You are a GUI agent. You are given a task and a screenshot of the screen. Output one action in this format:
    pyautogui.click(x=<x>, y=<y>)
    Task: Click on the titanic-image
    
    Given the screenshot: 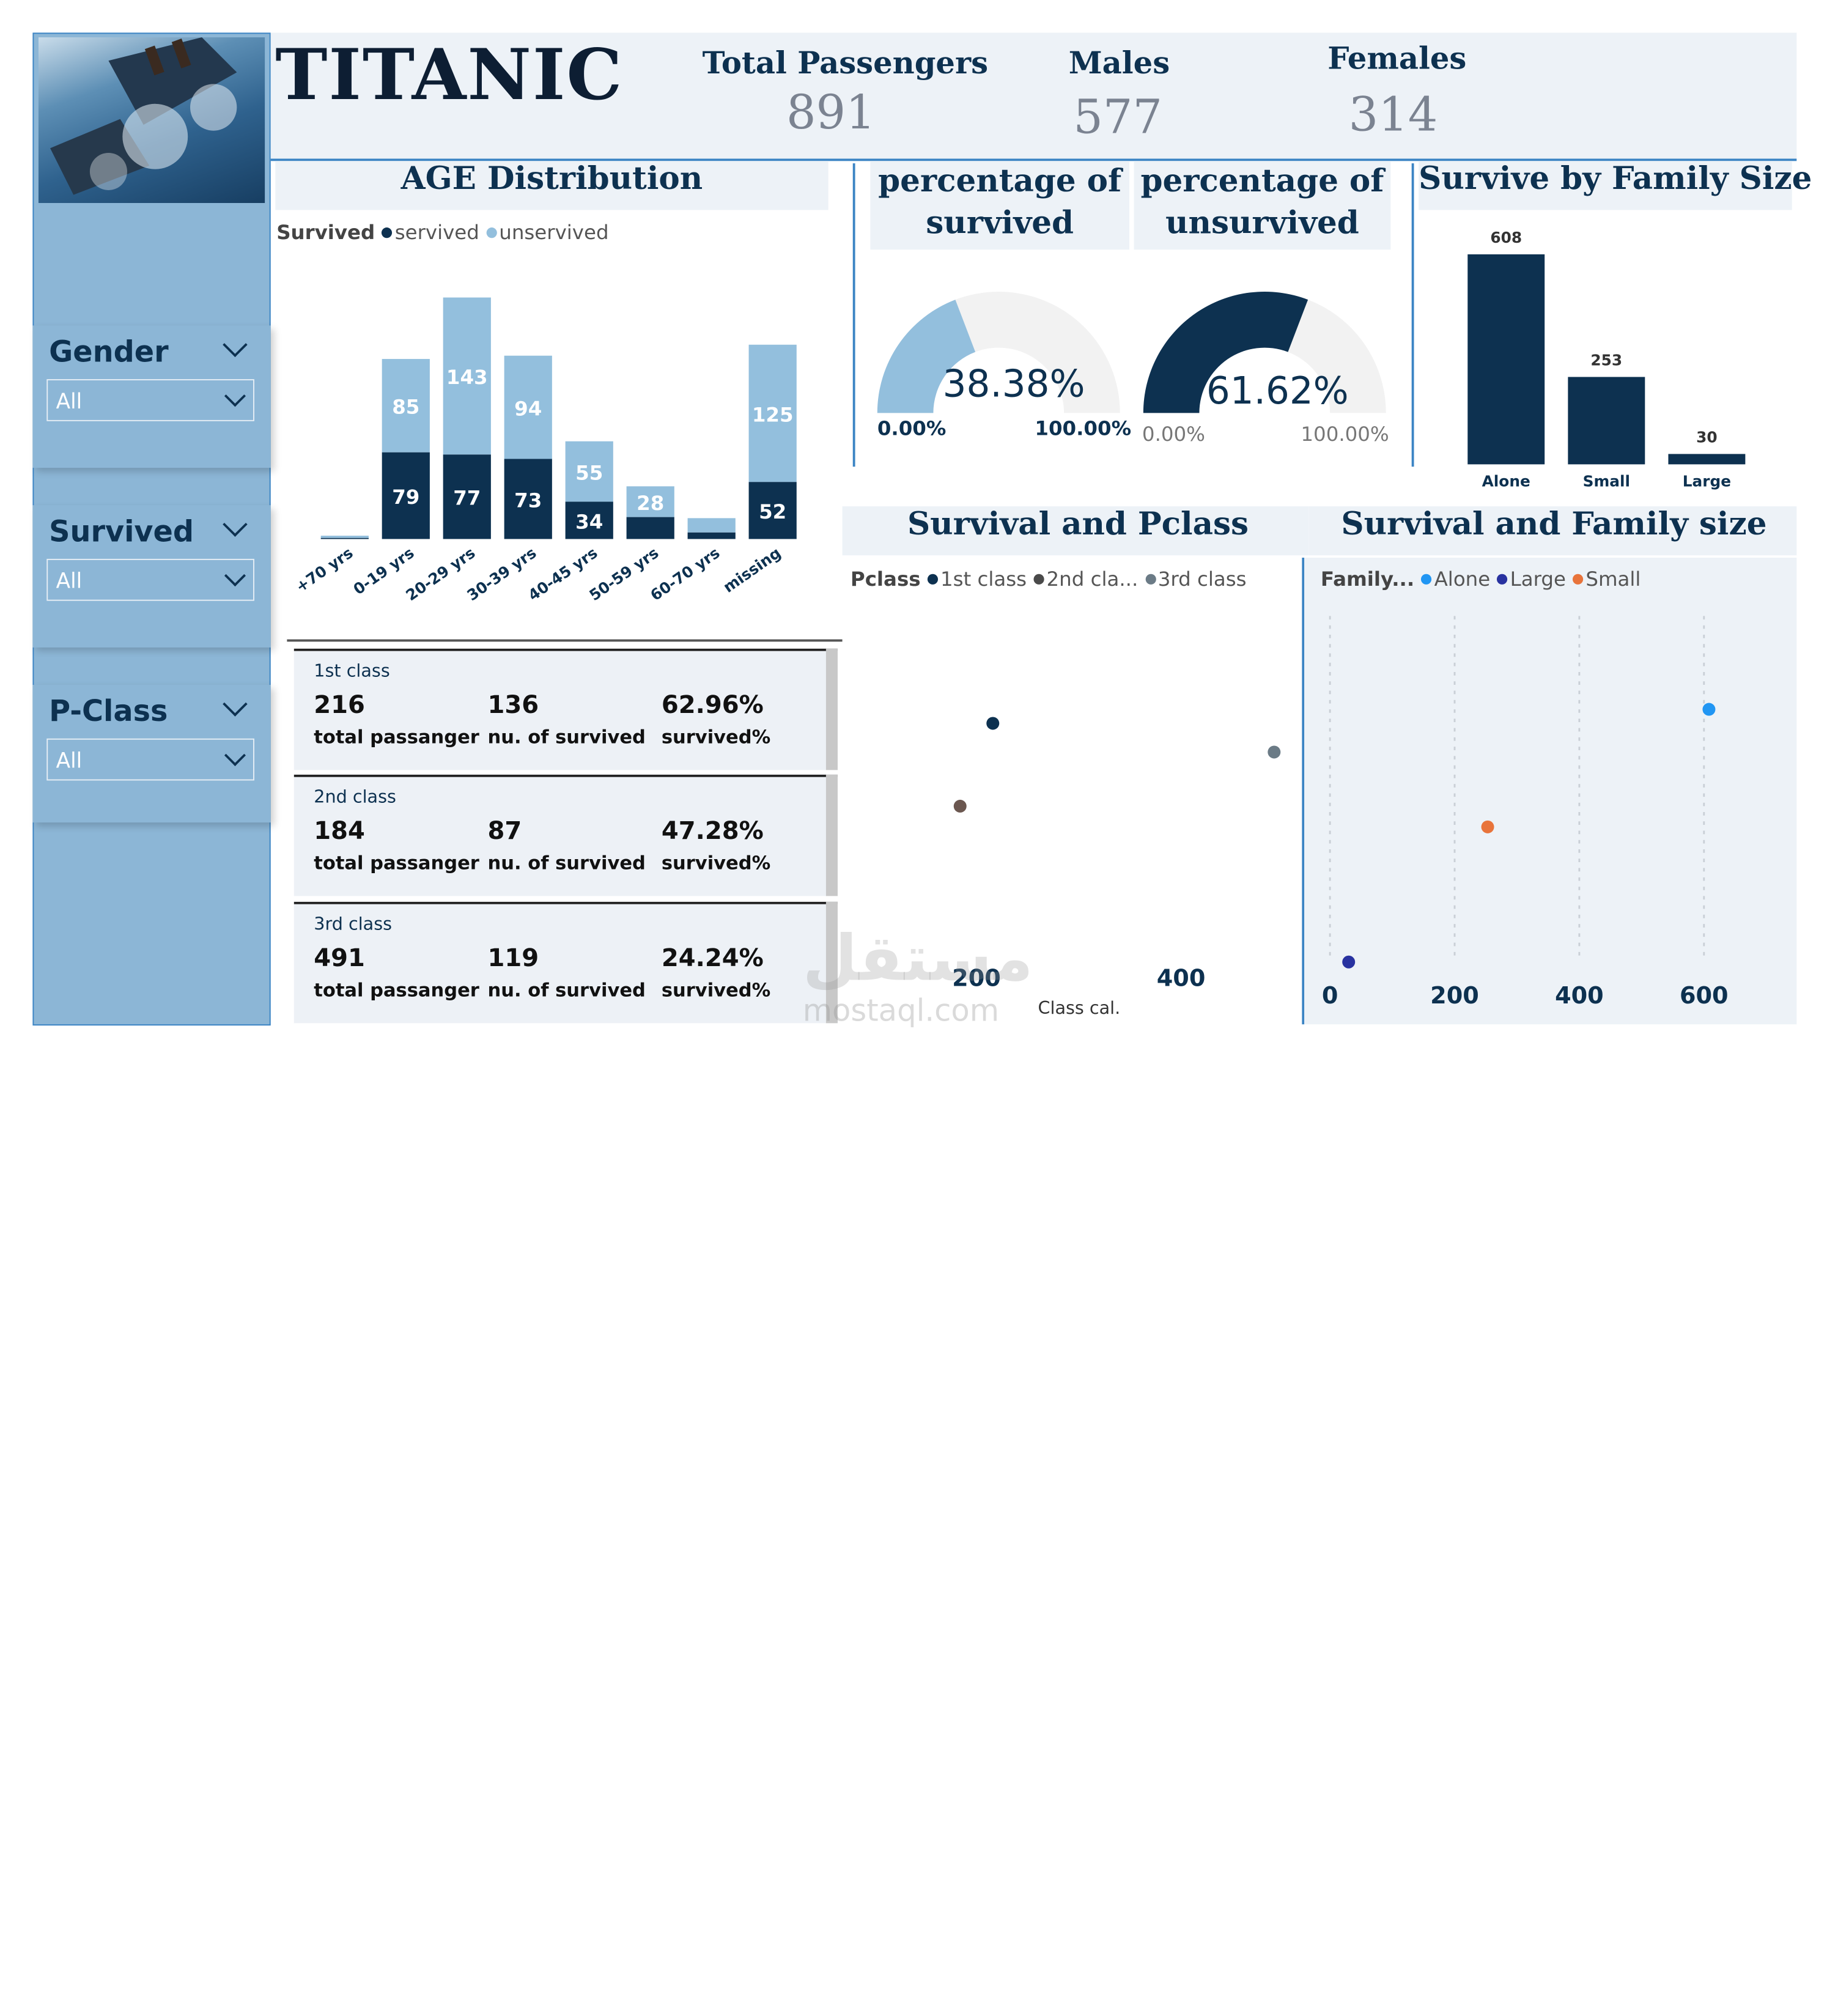 What is the action you would take?
    pyautogui.click(x=152, y=120)
    